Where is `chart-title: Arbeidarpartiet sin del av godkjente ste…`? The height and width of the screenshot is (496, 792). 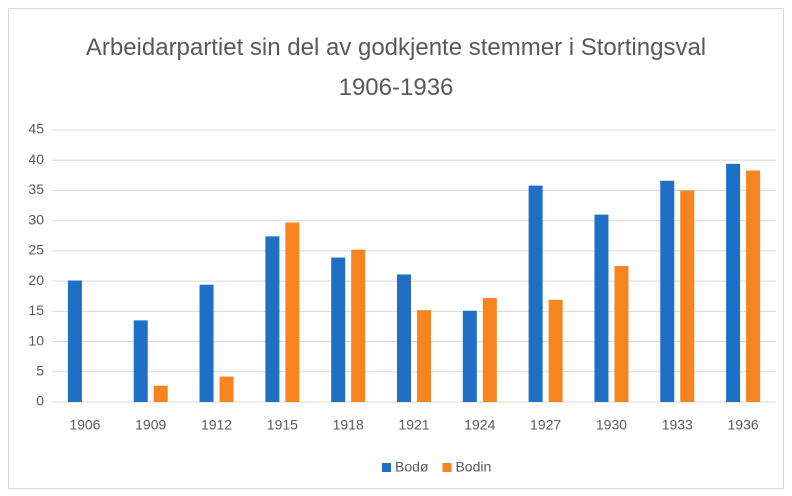
chart-title: Arbeidarpartiet sin del av godkjente ste… is located at coordinates (396, 67).